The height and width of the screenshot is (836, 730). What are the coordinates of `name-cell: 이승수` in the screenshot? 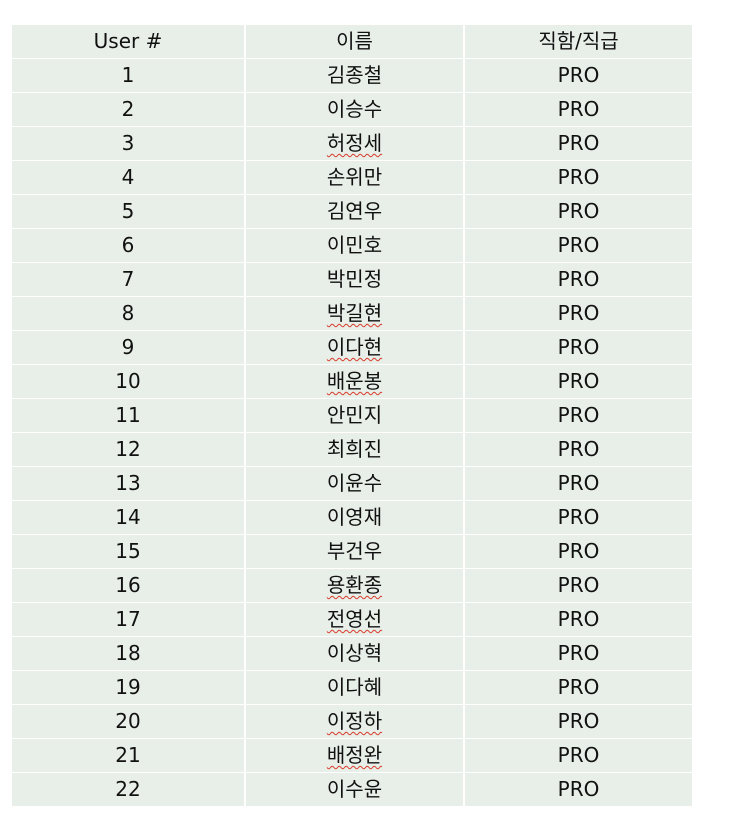 It's located at (355, 109).